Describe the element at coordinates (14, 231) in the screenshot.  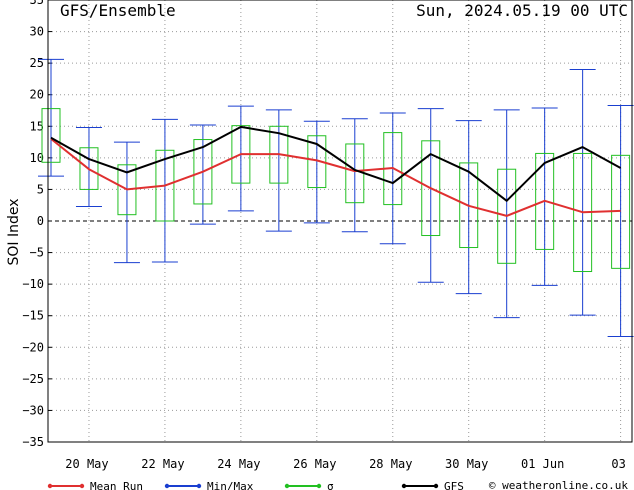
I see `y-axis-label: SOI Index` at that location.